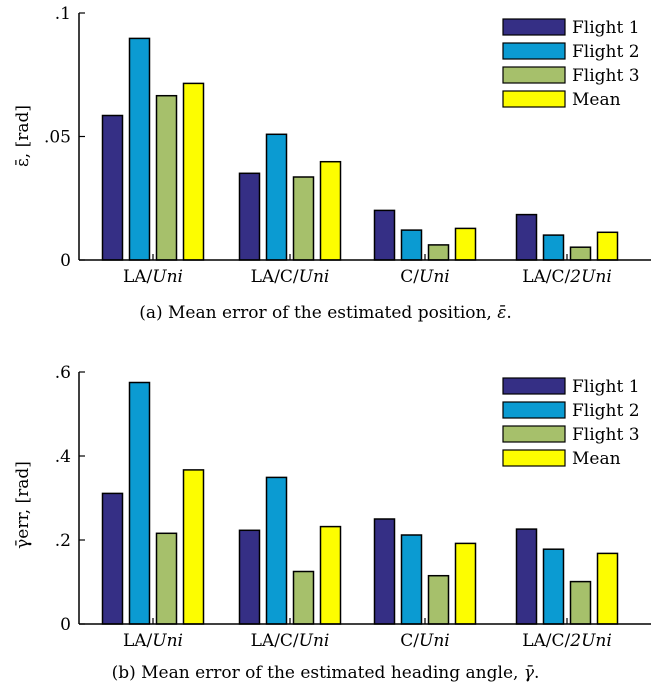 This screenshot has width=651, height=693. Describe the element at coordinates (63, 373) in the screenshot. I see `y-tick-label: .6` at that location.